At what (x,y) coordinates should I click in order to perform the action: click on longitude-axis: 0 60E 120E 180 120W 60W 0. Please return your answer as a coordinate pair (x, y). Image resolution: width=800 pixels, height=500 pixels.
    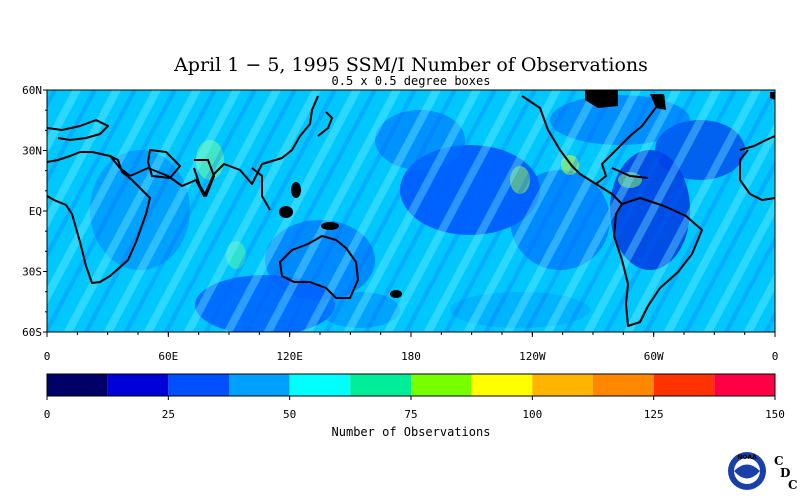
    Looking at the image, I should click on (411, 347).